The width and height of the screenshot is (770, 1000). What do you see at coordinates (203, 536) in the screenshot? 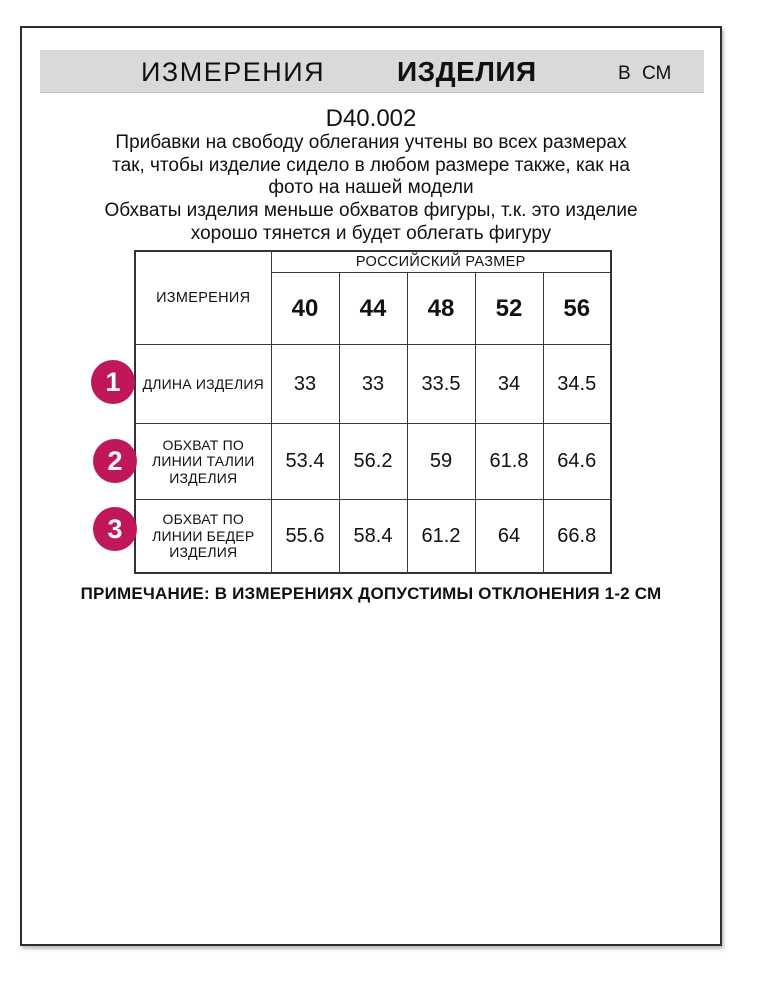
I see `row-label-hips: ОБХВАТ ПО ЛИНИИ БЕДЕР ИЗДЕЛИЯ` at bounding box center [203, 536].